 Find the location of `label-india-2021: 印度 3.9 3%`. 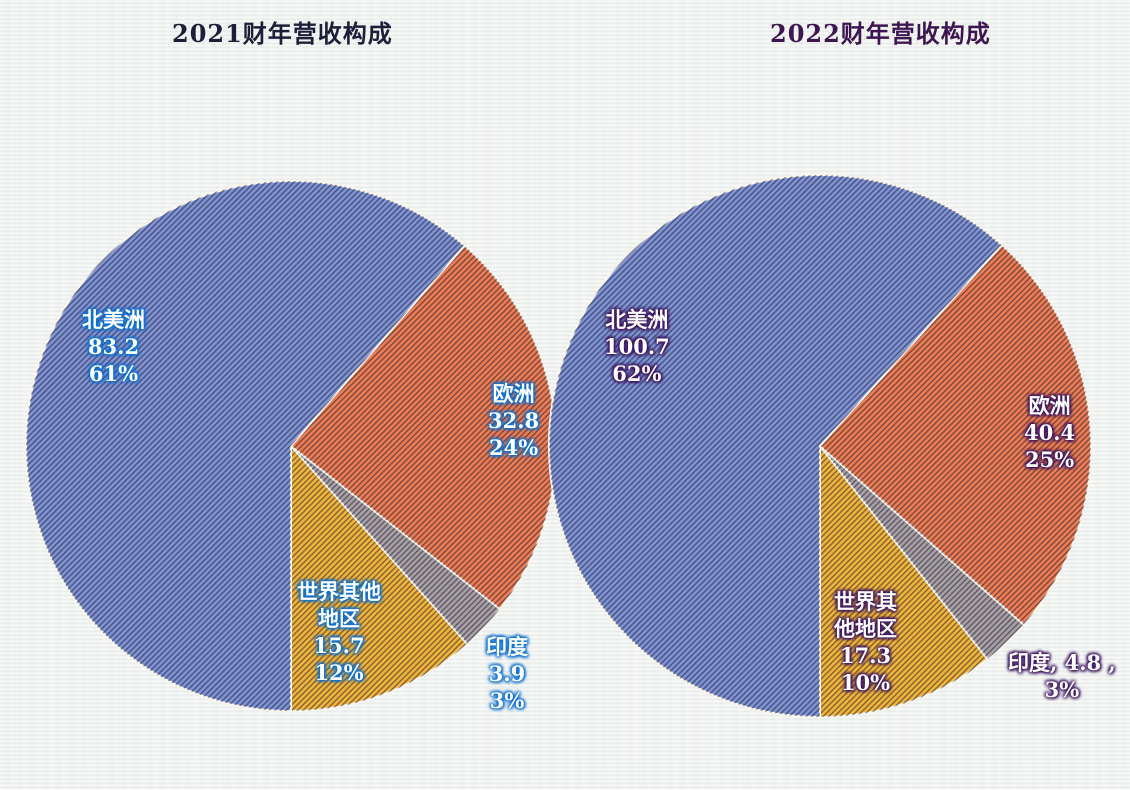

label-india-2021: 印度 3.9 3% is located at coordinates (507, 673).